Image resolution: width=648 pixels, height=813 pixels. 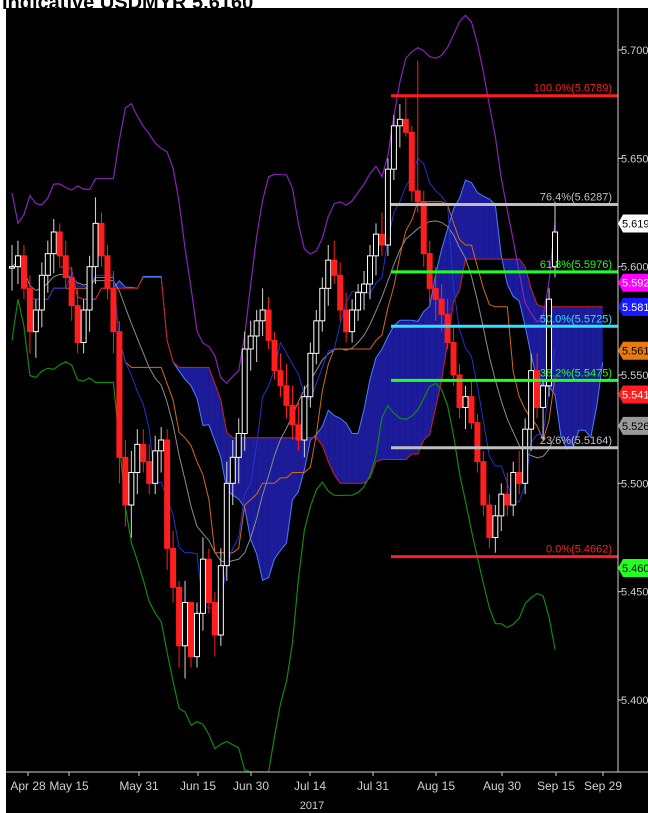 What do you see at coordinates (579, 550) in the screenshot?
I see `fib-level-label: 0.0%(5.4662)` at bounding box center [579, 550].